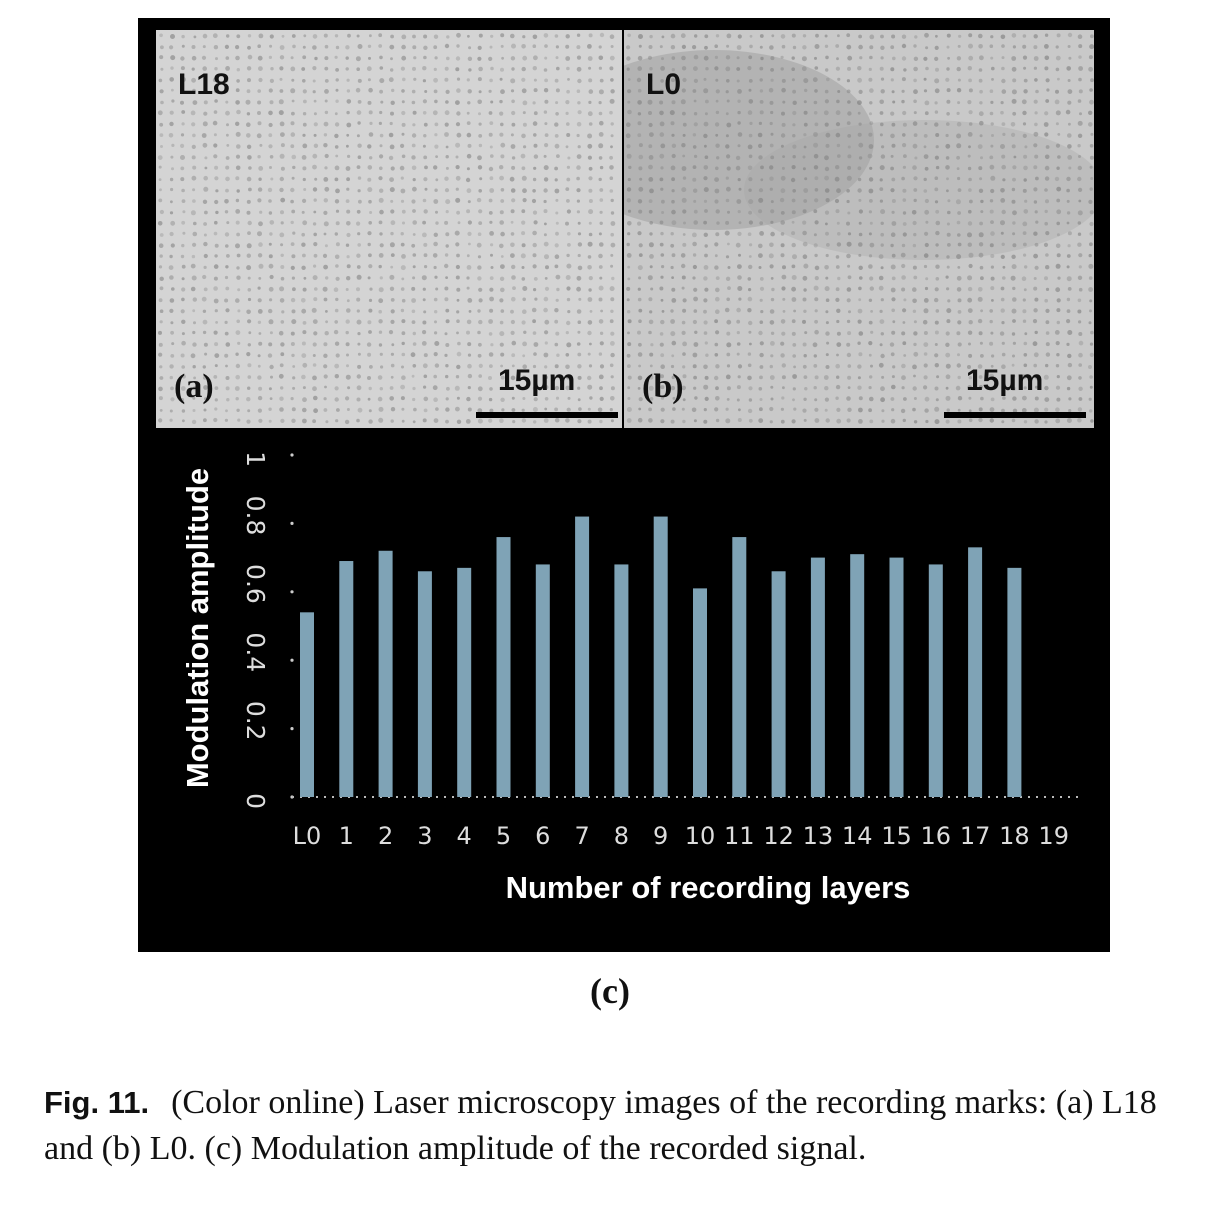 The height and width of the screenshot is (1208, 1220). What do you see at coordinates (936, 836) in the screenshot?
I see `x-tick-label: 16` at bounding box center [936, 836].